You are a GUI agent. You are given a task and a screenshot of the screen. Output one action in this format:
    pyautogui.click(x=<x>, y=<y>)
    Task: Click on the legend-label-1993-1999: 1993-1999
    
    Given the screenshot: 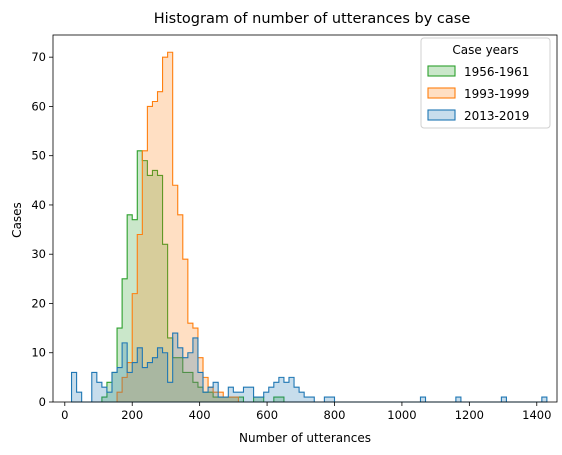 What is the action you would take?
    pyautogui.click(x=496, y=94)
    